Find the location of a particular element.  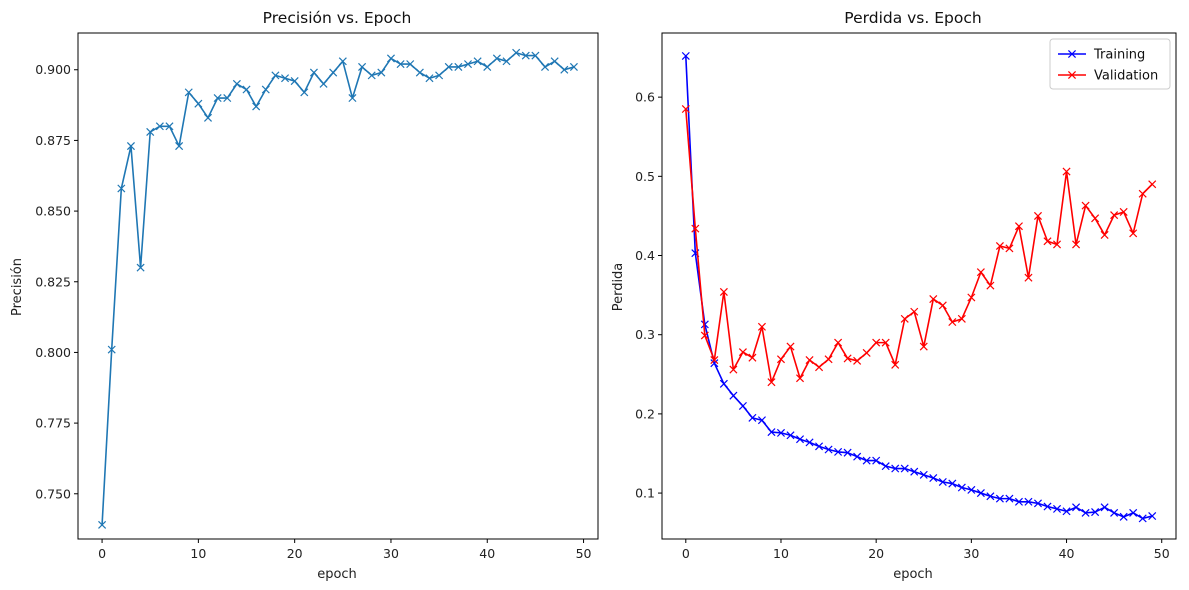

loss-chart-title: Perdida vs. Epoch is located at coordinates (912, 18).